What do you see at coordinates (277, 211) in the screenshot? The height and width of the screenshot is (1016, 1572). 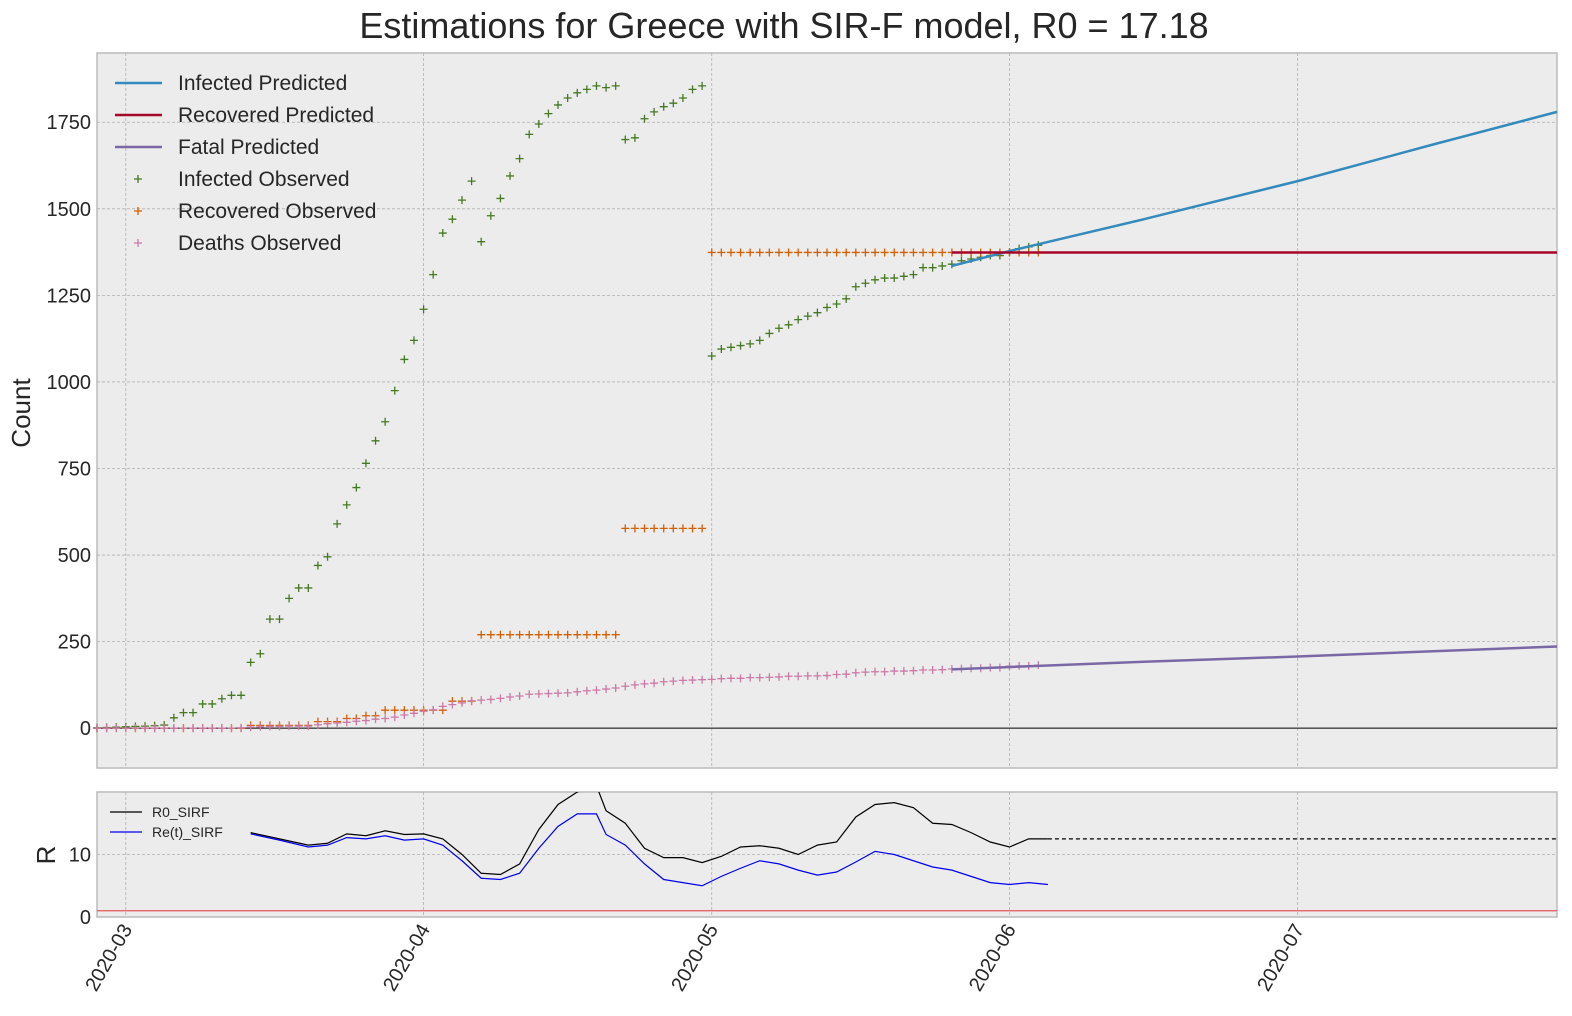 I see `legend-label: Recovered Observed` at bounding box center [277, 211].